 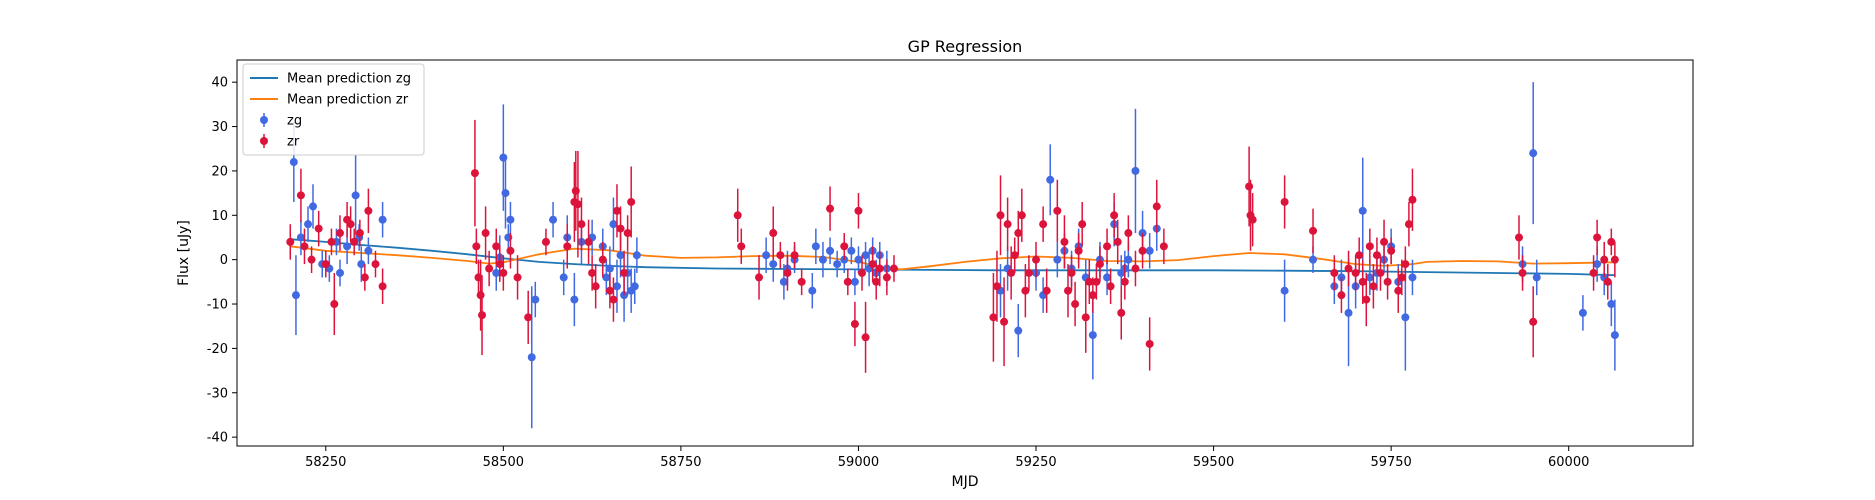 I want to click on y-tick-label: 10, so click(x=219, y=216).